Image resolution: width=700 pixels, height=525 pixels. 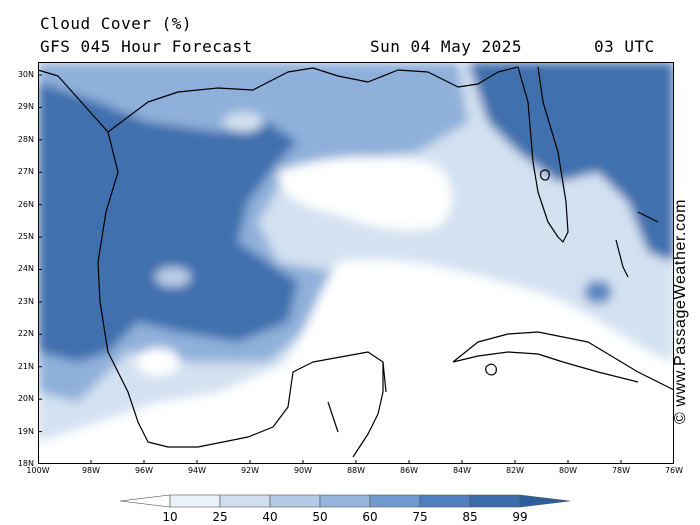 What do you see at coordinates (446, 46) in the screenshot?
I see `forecast-date: Sun 04 May 2025` at bounding box center [446, 46].